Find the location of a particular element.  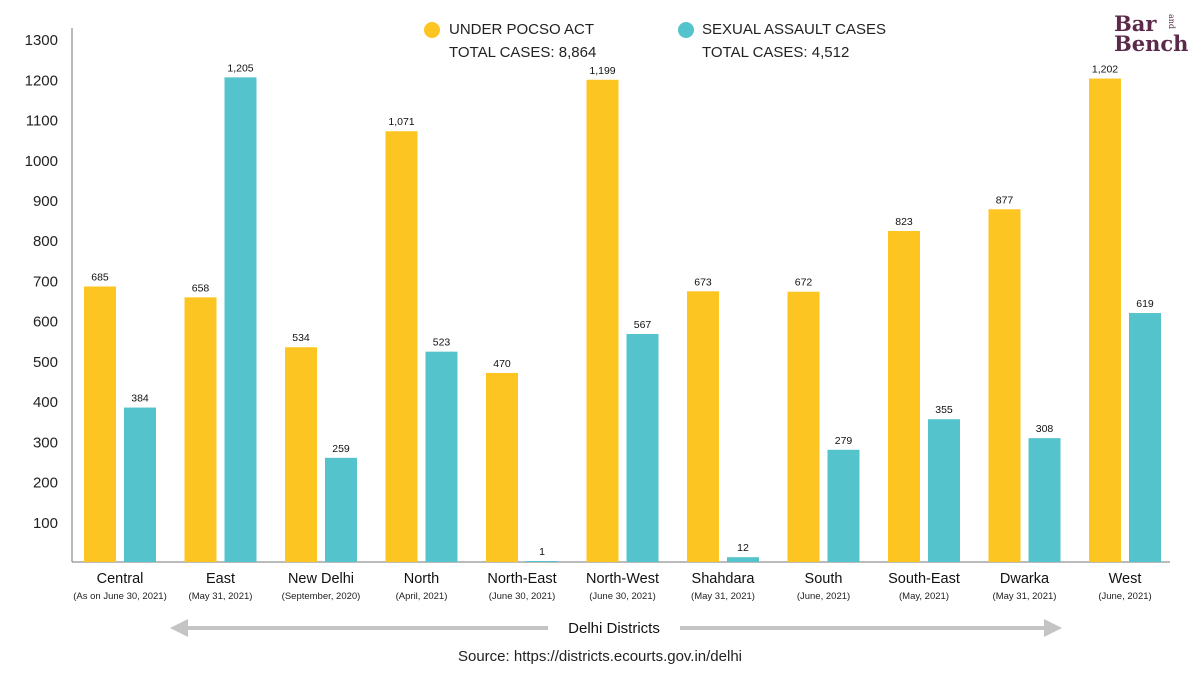

x-category-label: Central is located at coordinates (120, 579).